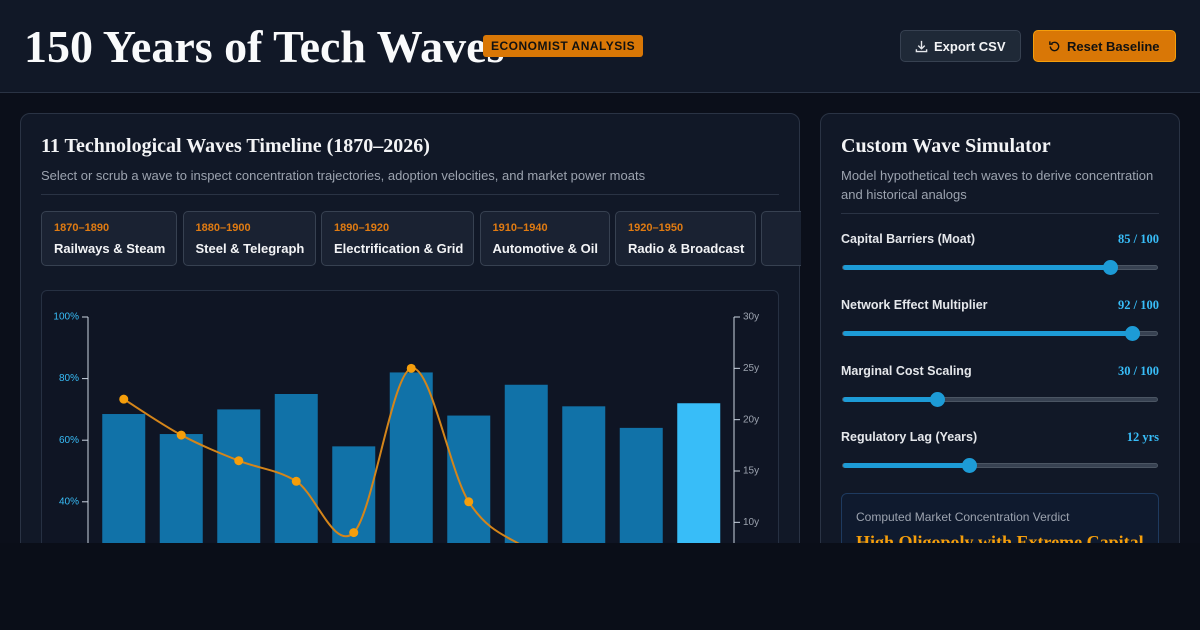 The height and width of the screenshot is (630, 1200). What do you see at coordinates (686, 248) in the screenshot?
I see `wave-name: Radio & Broadcast` at bounding box center [686, 248].